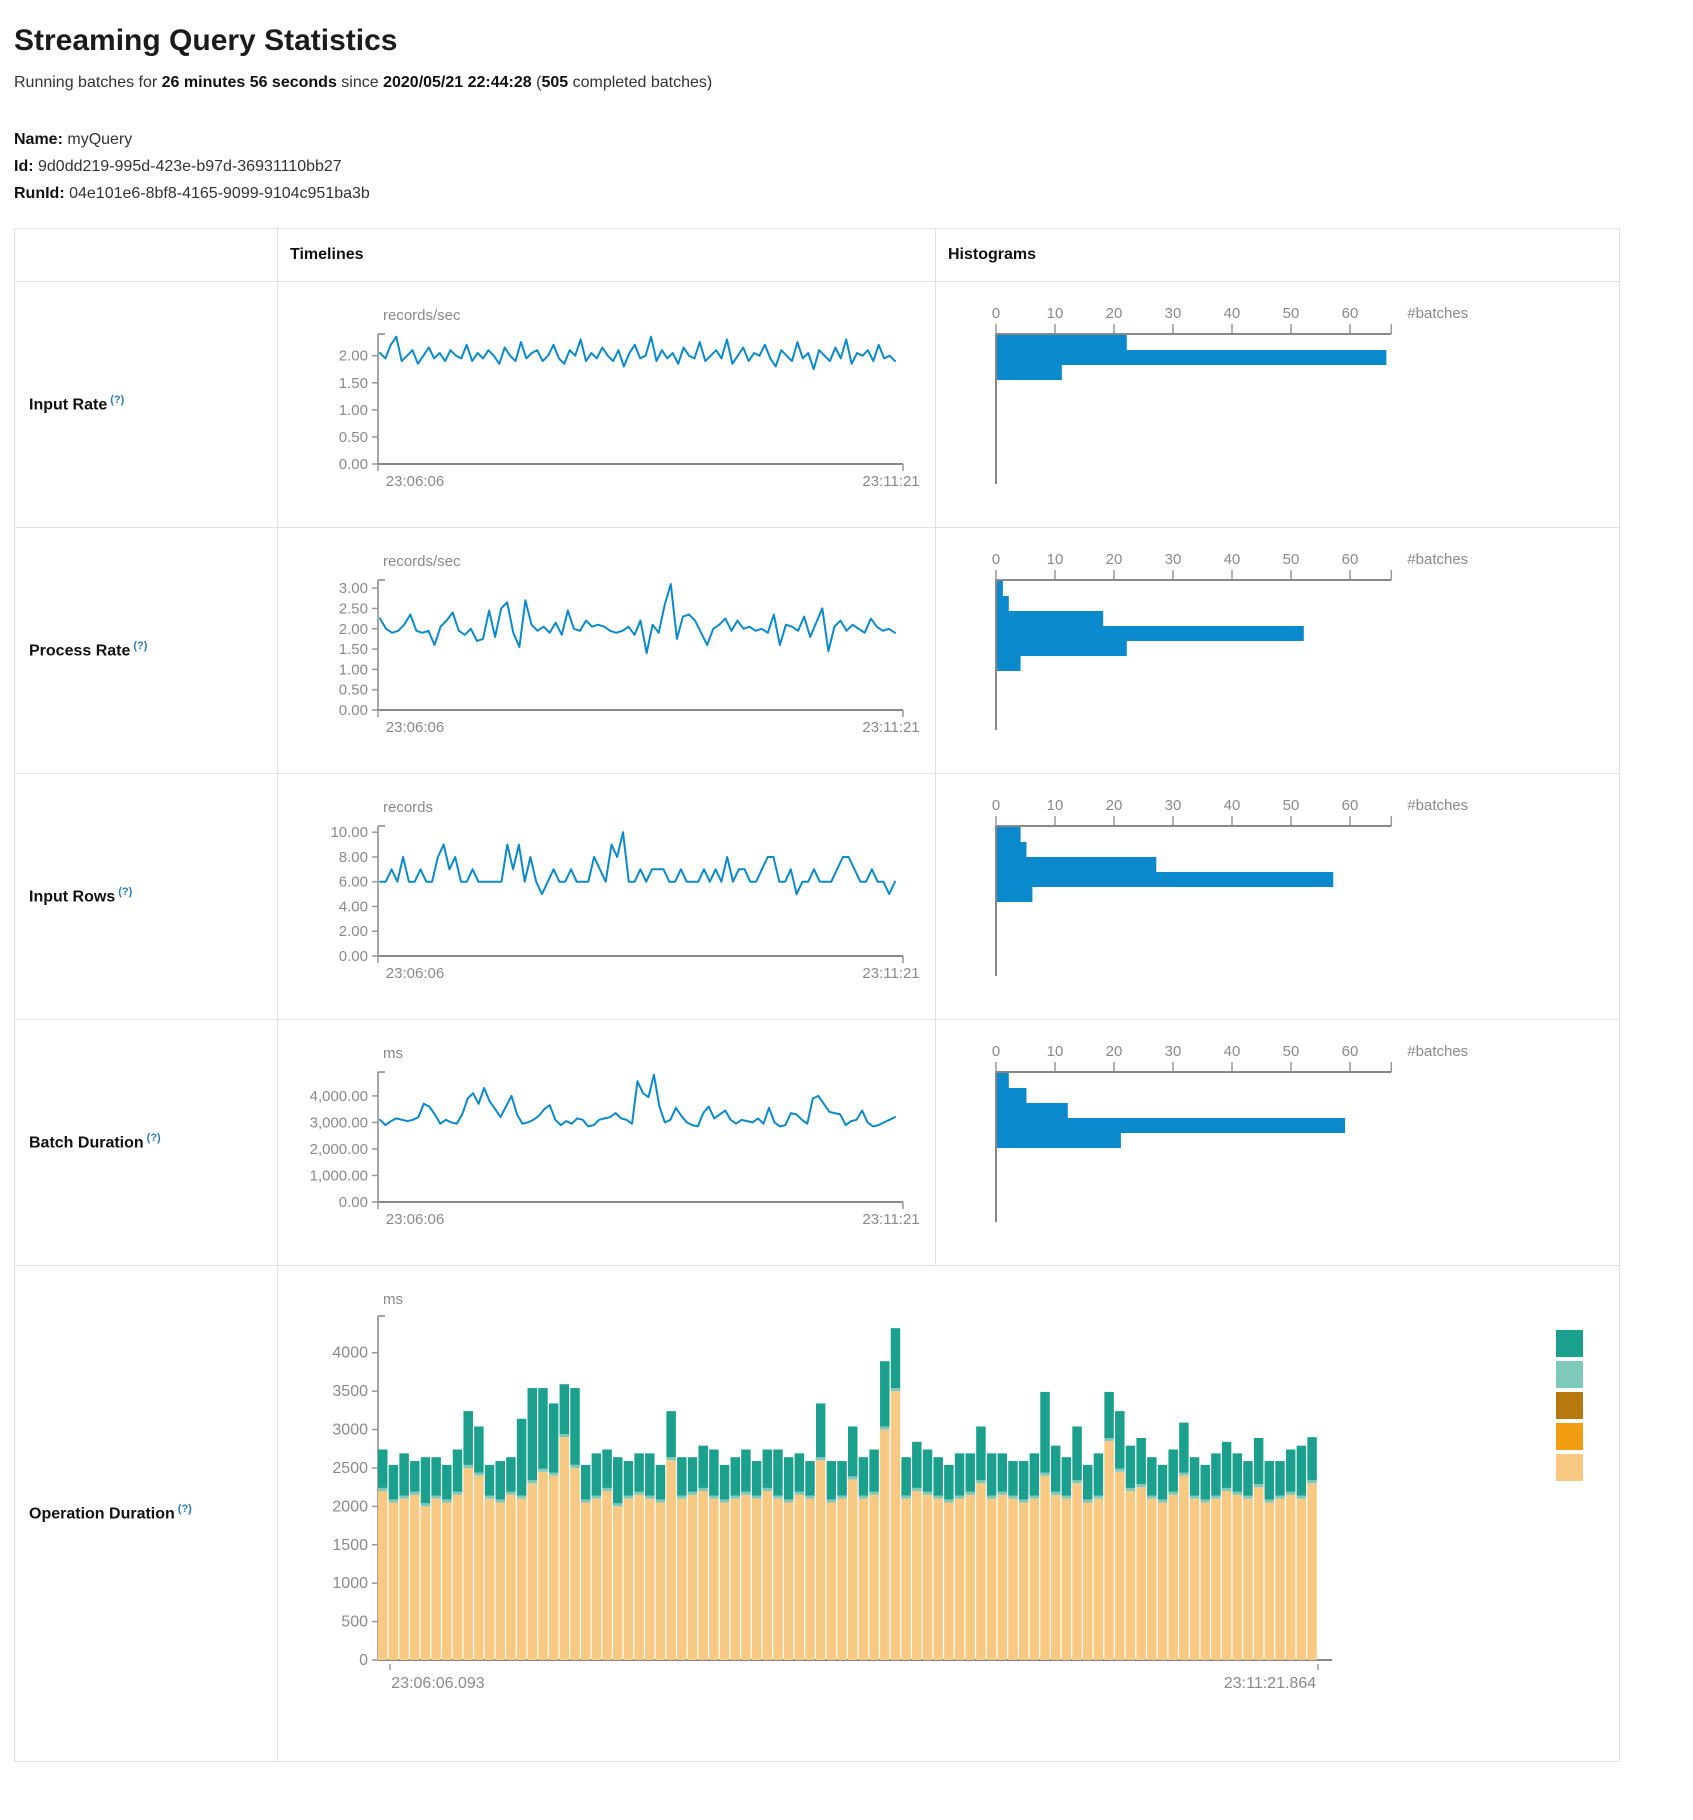 The height and width of the screenshot is (1820, 1693). Describe the element at coordinates (100, 139) in the screenshot. I see `query-name-value: myQuery` at that location.